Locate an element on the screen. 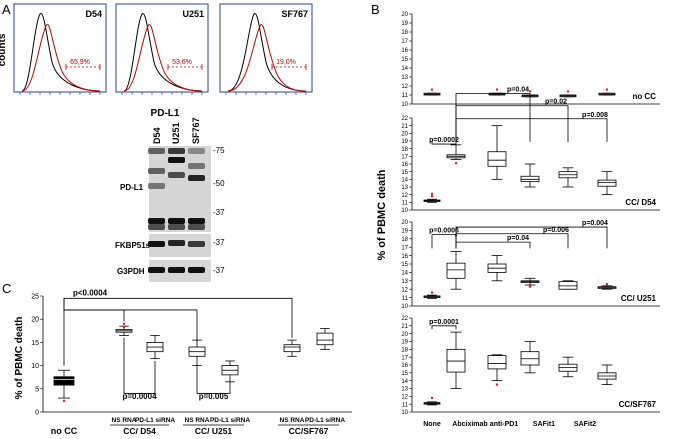 This screenshot has height=439, width=680. flow-cytometry: counts PD-L1 D54 65,9% U251 53,6% SF767 19,0% is located at coordinates (156, 61).